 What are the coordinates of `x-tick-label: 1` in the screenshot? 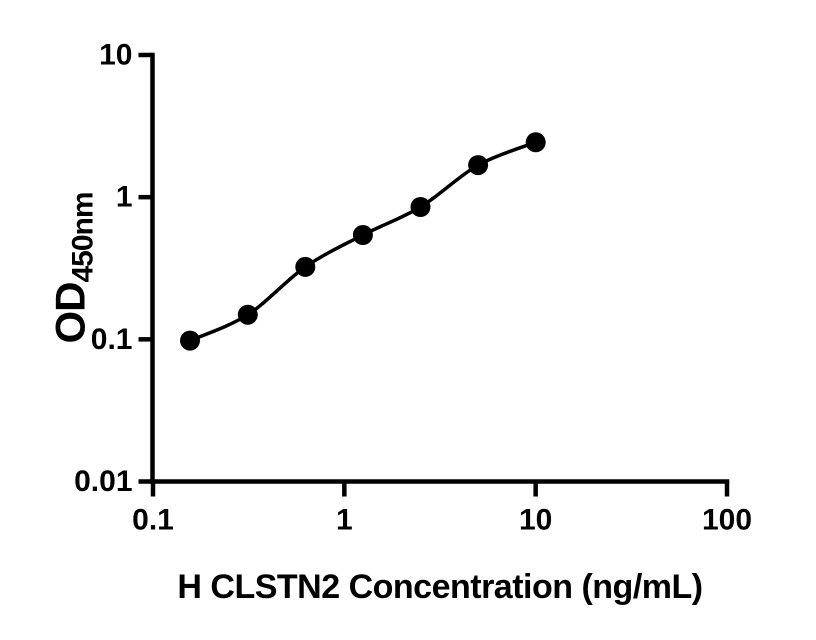 It's located at (344, 520).